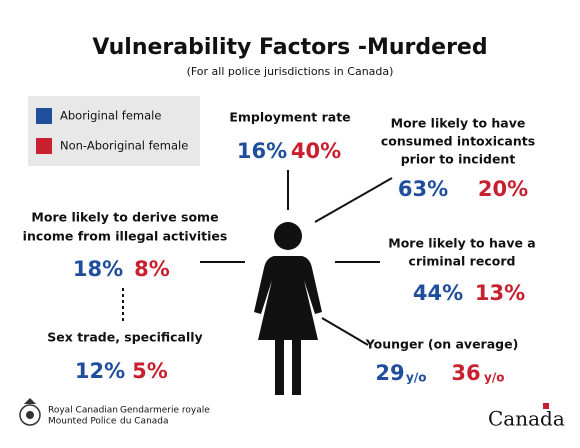  What do you see at coordinates (150, 371) in the screenshot?
I see `value-non-aboriginal: 5%` at bounding box center [150, 371].